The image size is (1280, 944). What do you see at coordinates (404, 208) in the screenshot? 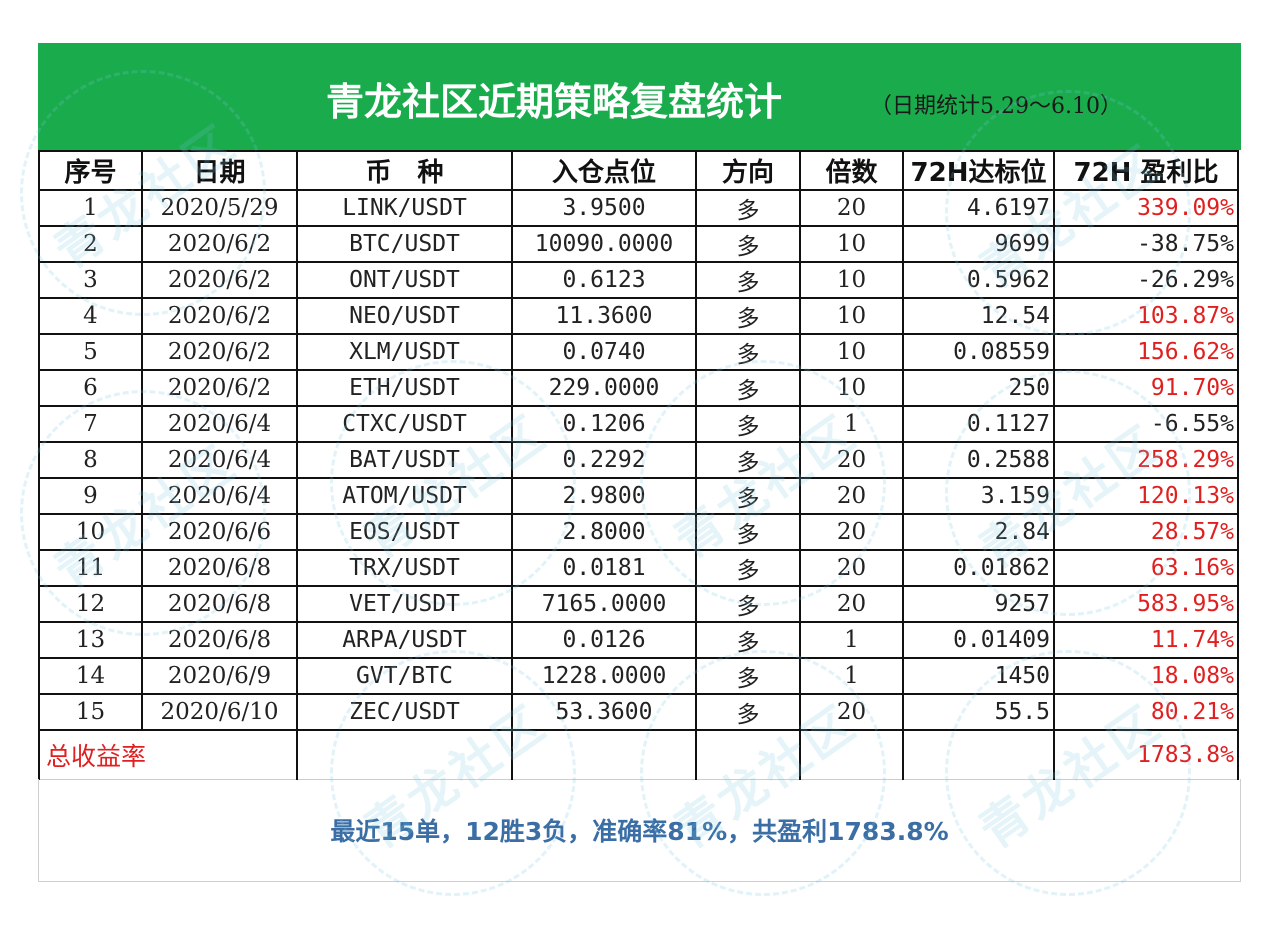
I see `cell-pair: LINK/USDT` at bounding box center [404, 208].